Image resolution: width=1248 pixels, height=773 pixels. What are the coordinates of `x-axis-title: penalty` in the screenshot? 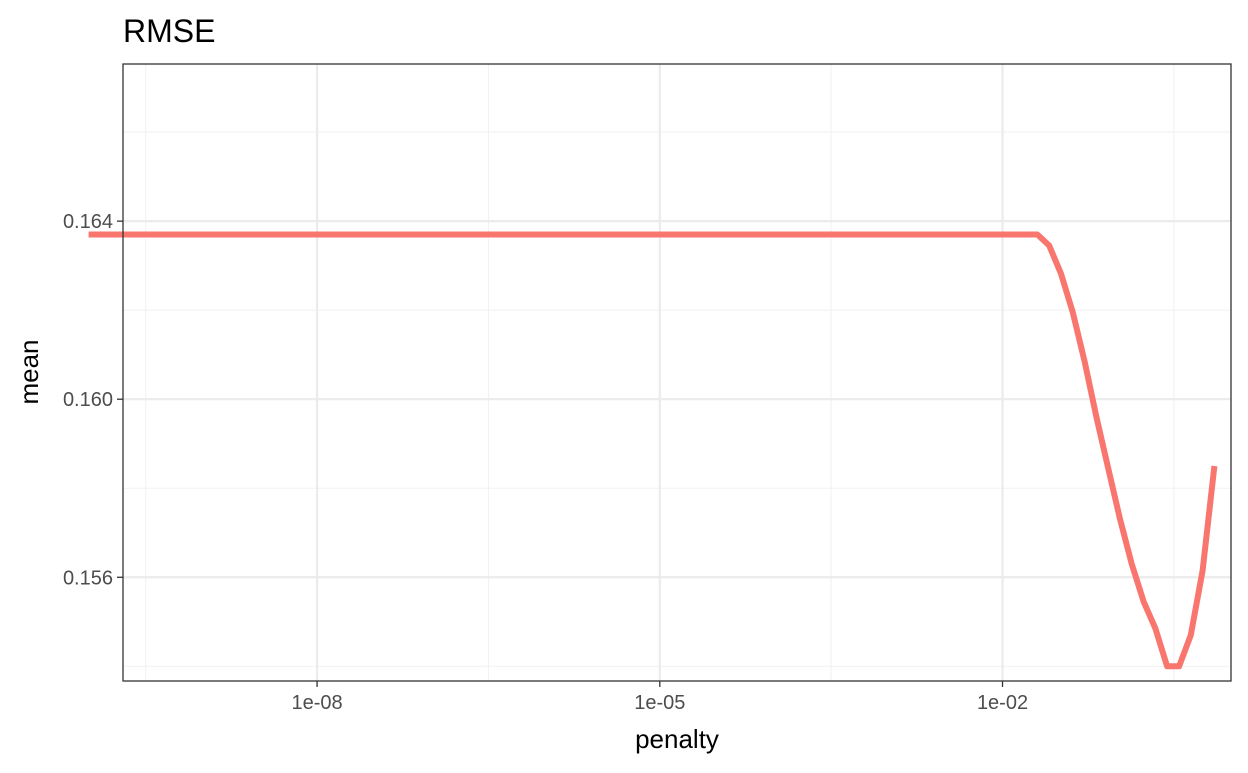 It's located at (677, 739).